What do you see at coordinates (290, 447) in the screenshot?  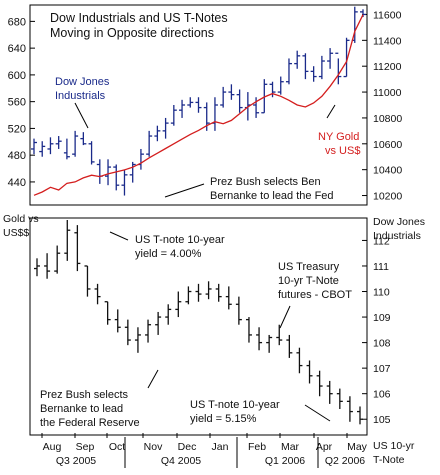 I see `x-axis-month-label: Mar` at bounding box center [290, 447].